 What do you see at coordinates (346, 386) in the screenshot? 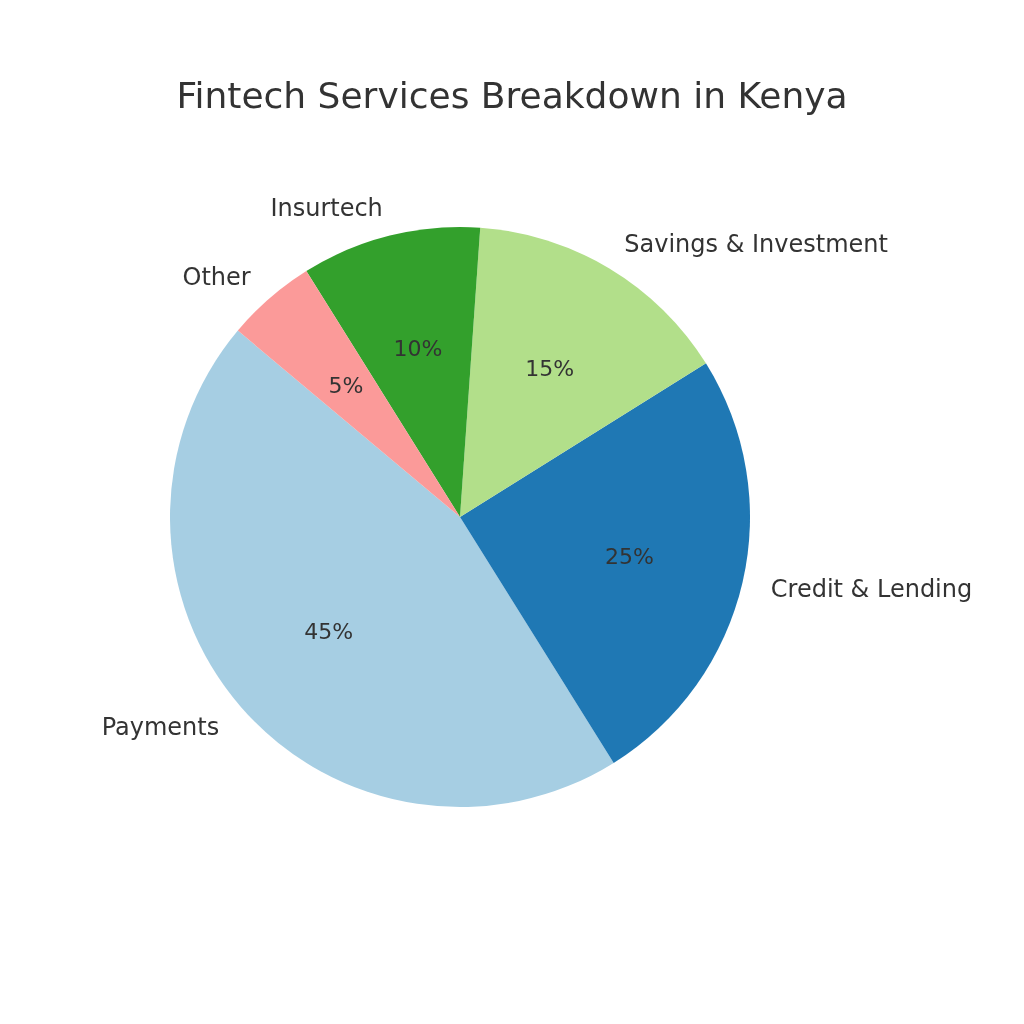
I see `data-label: 5%` at bounding box center [346, 386].